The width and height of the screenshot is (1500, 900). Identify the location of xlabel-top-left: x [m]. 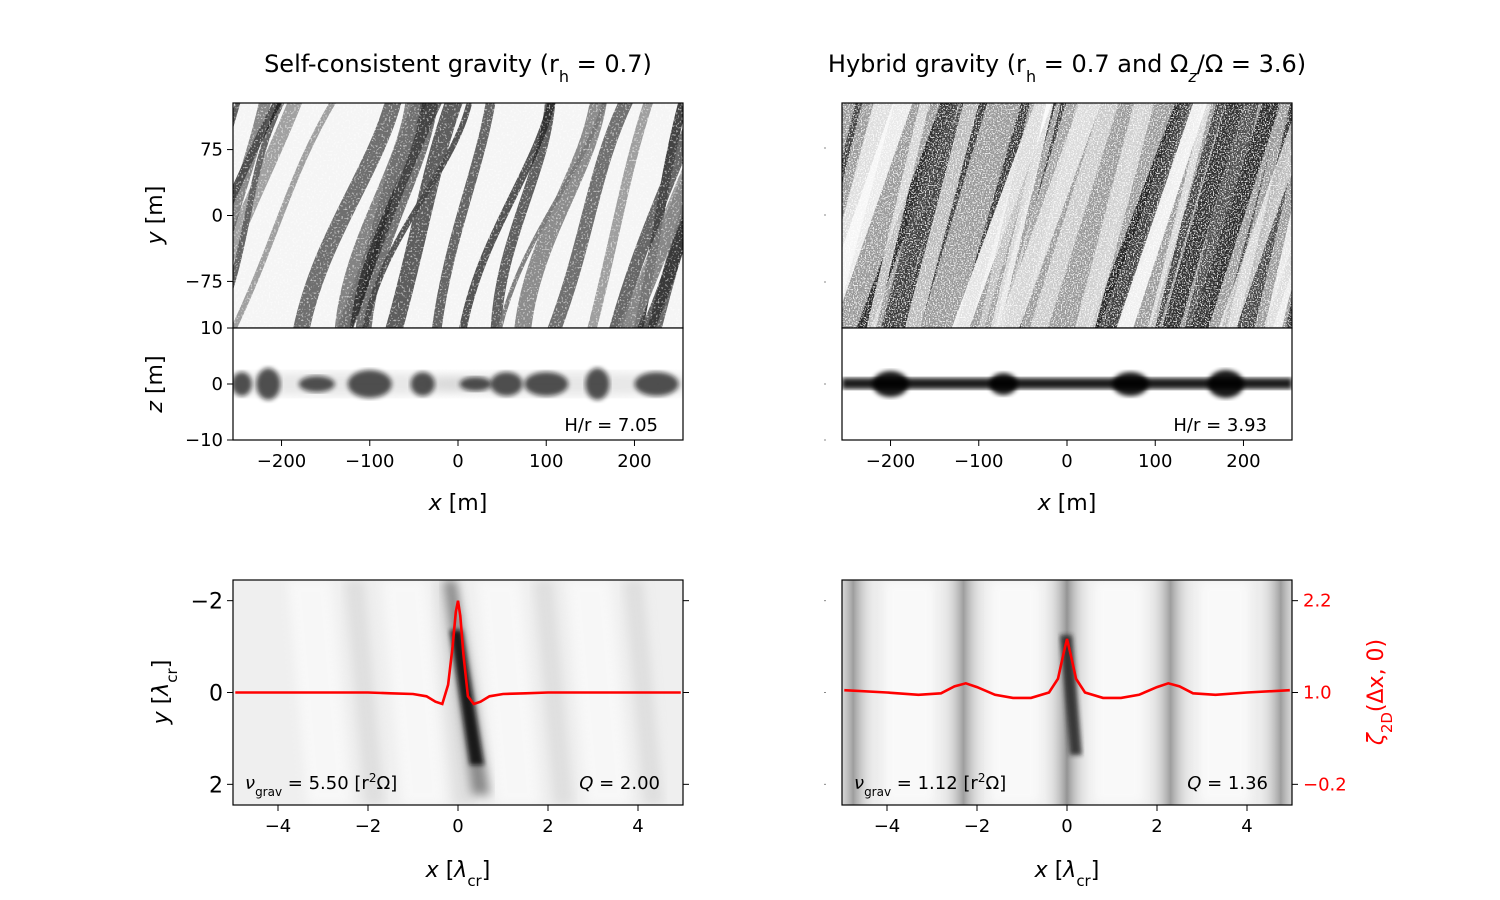
(458, 503).